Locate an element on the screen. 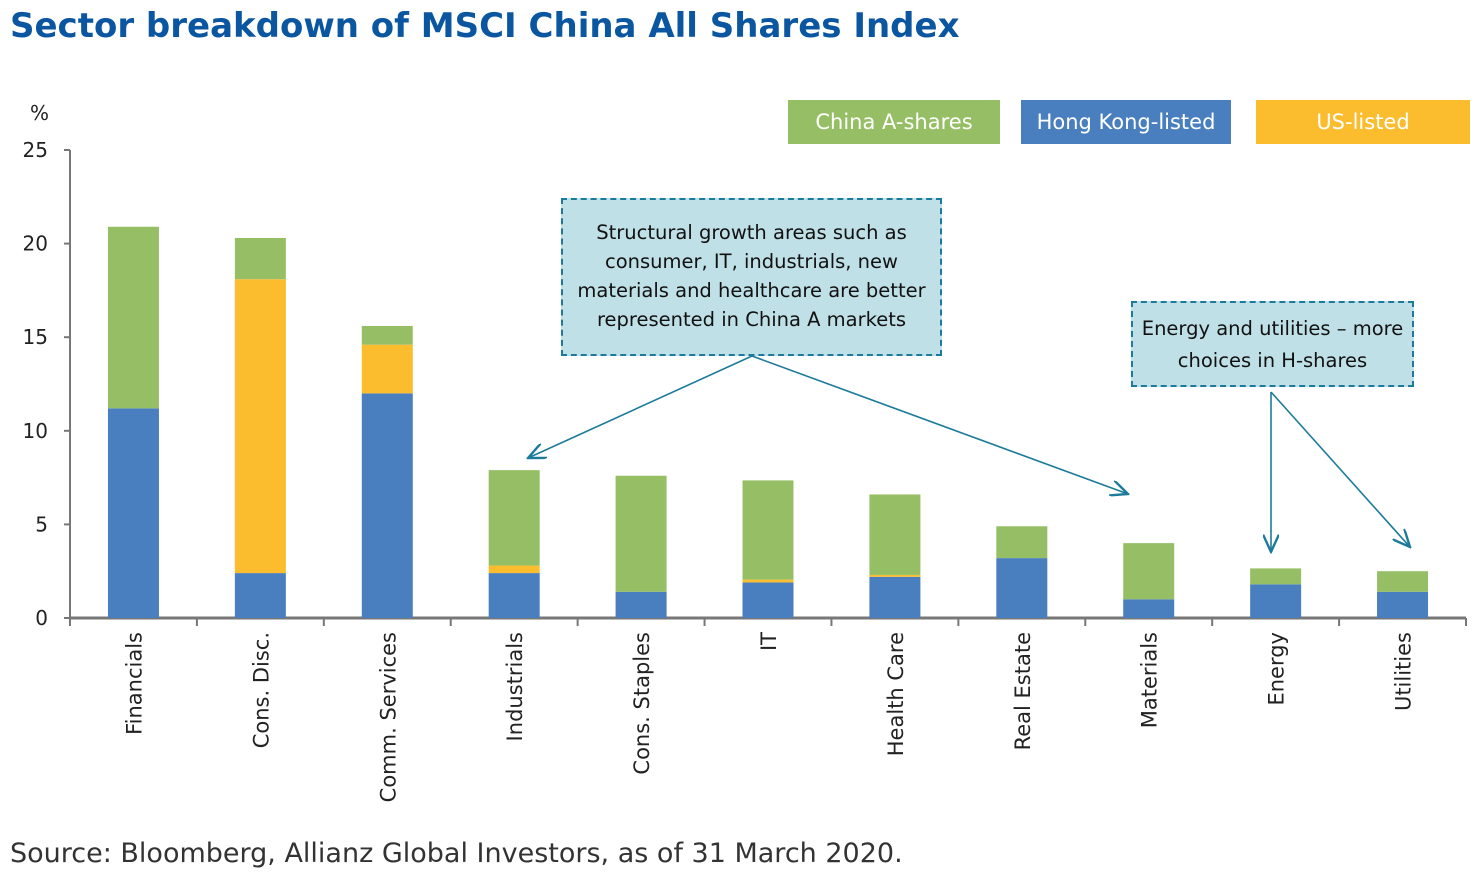 The image size is (1478, 884). y-tick-label: 0 is located at coordinates (41, 618).